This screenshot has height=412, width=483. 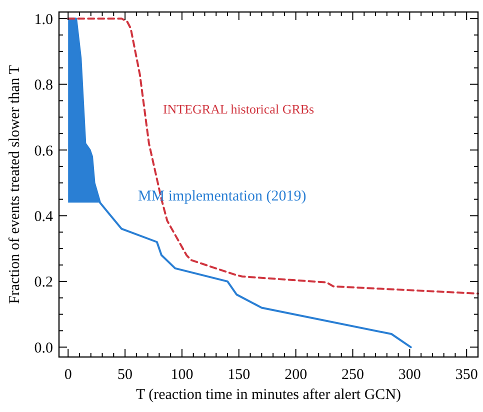 What do you see at coordinates (43, 282) in the screenshot?
I see `y-tick-label: 0.2` at bounding box center [43, 282].